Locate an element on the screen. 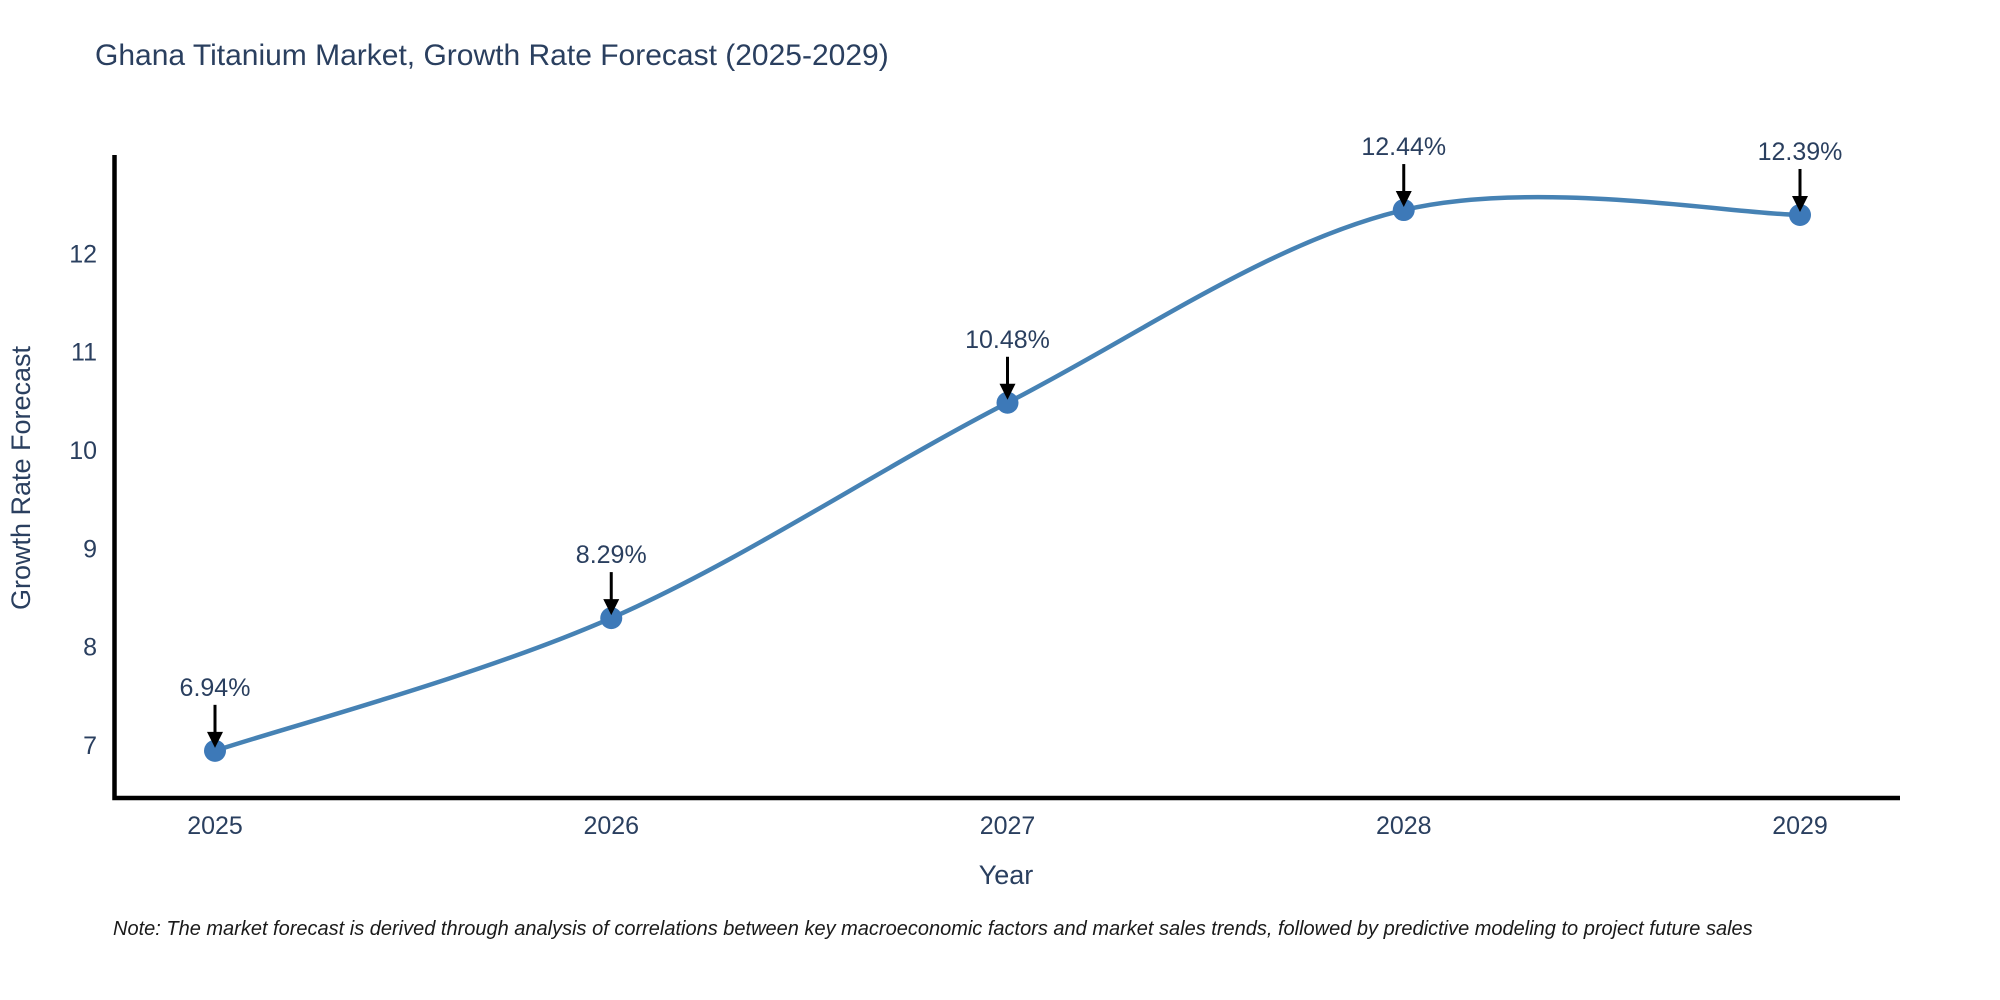 This screenshot has height=1000, width=2000. point-annotation-label: 12.44% is located at coordinates (1403, 147).